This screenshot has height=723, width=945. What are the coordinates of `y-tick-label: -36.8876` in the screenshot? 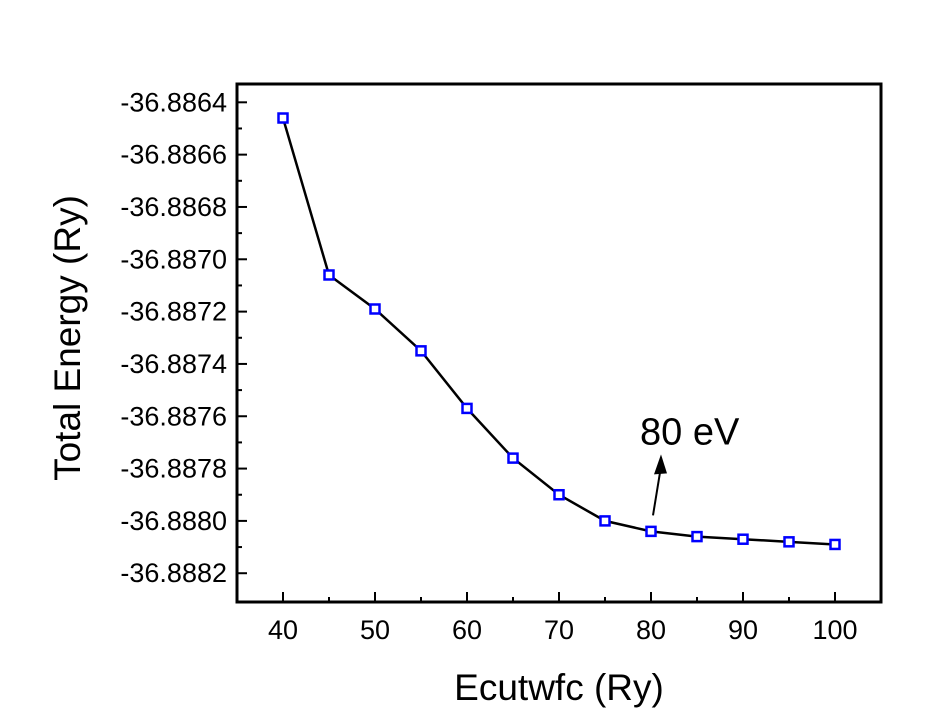 It's located at (173, 416).